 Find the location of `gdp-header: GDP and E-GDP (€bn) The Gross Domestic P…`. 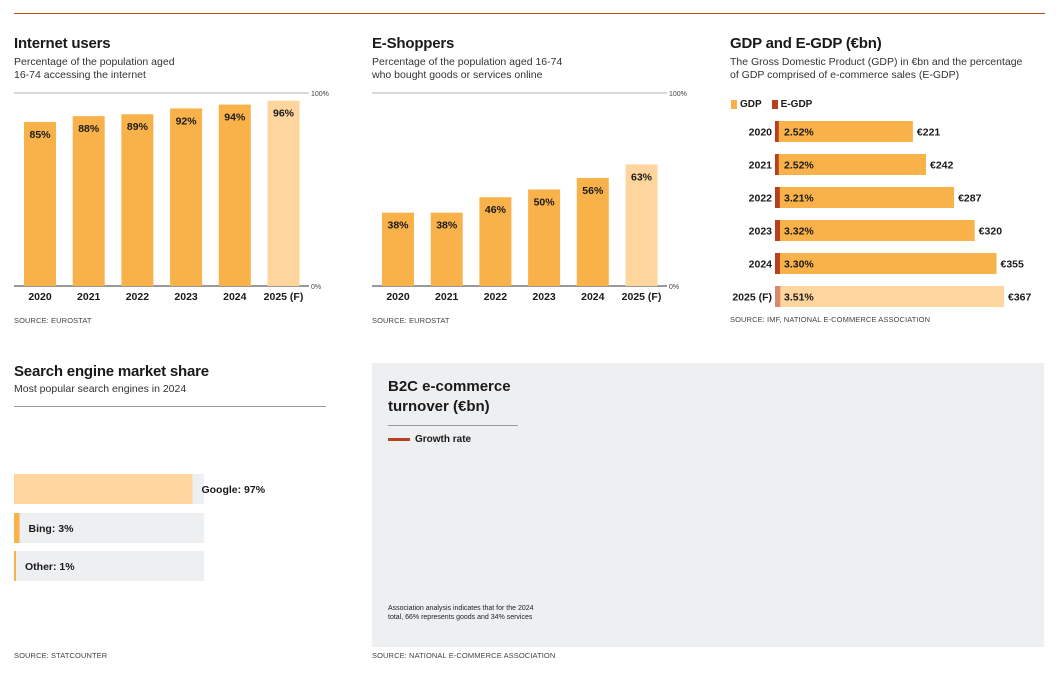

gdp-header: GDP and E-GDP (€bn) The Gross Domestic P… is located at coordinates (876, 58).